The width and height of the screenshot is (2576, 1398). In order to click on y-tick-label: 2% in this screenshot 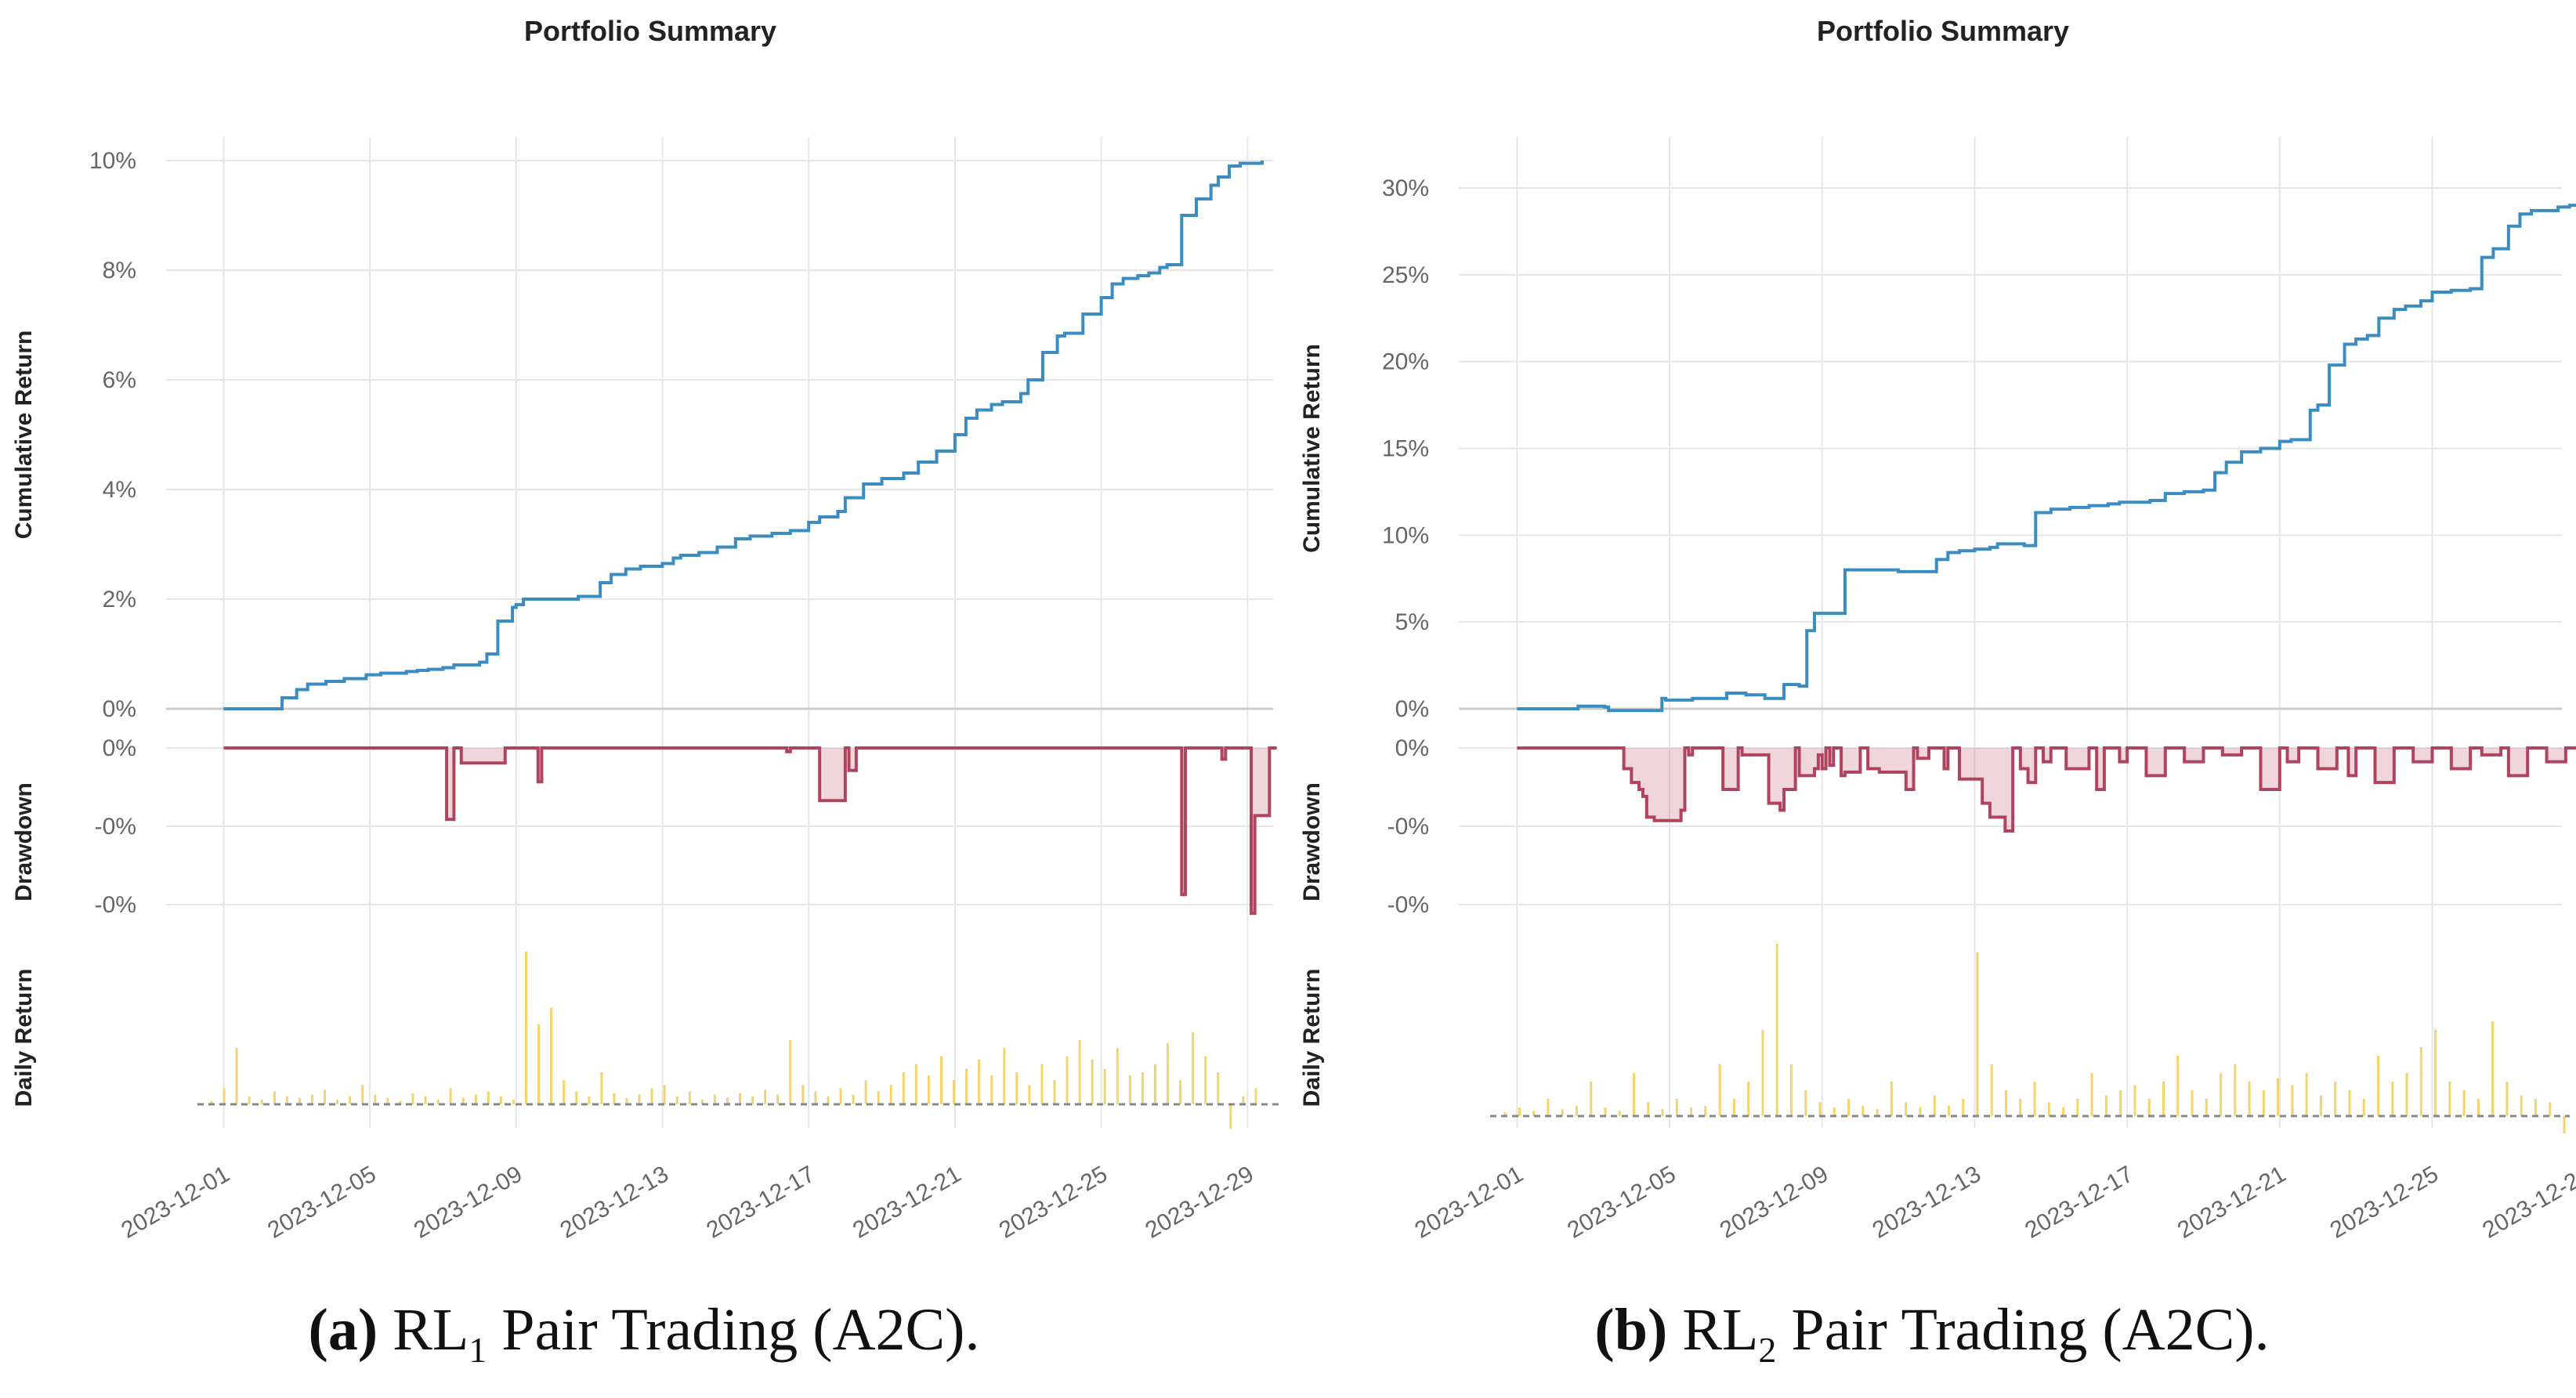, I will do `click(120, 599)`.